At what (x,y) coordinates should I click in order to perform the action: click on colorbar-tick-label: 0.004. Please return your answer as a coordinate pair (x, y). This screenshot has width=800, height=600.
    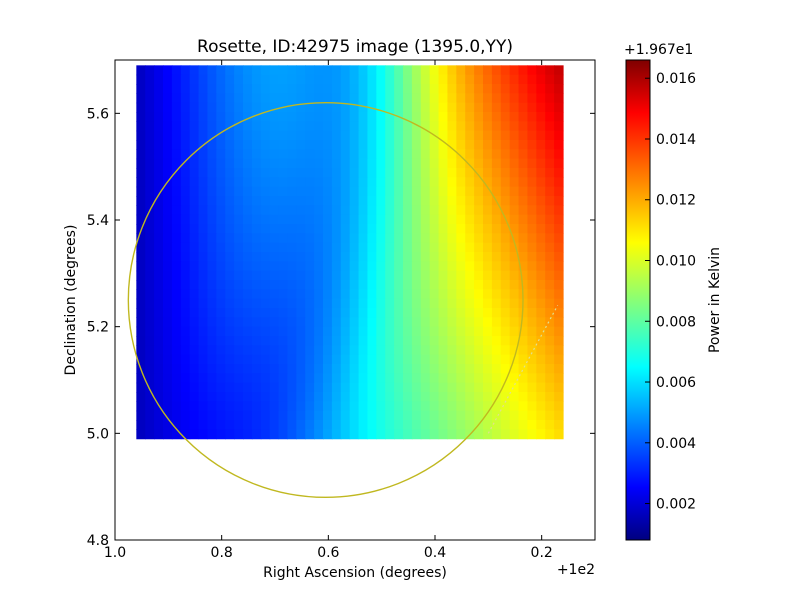
    Looking at the image, I should click on (676, 444).